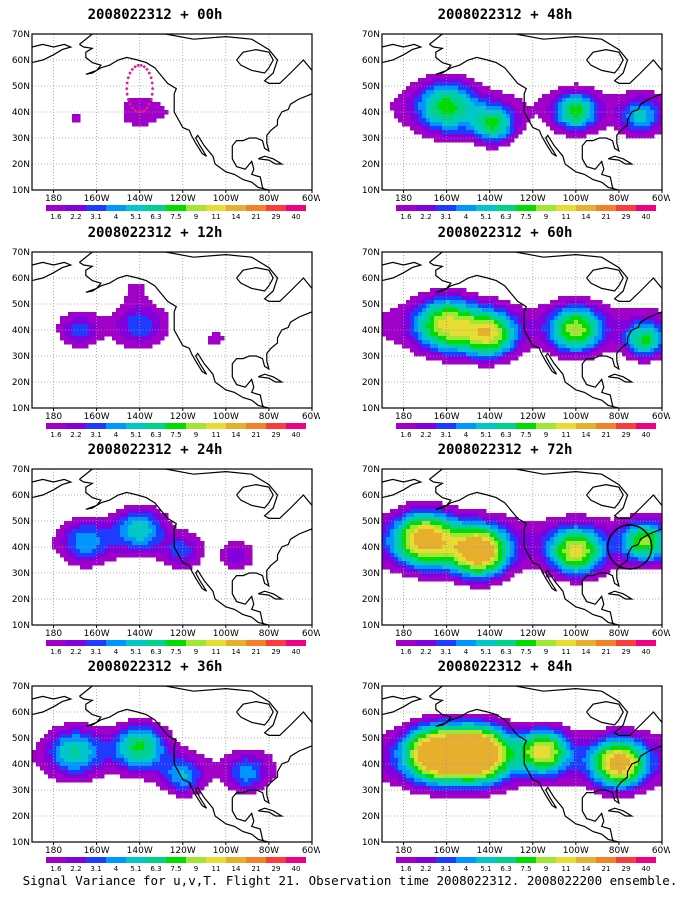  Describe the element at coordinates (505, 434) in the screenshot. I see `colorbar-label: 6.3` at that location.